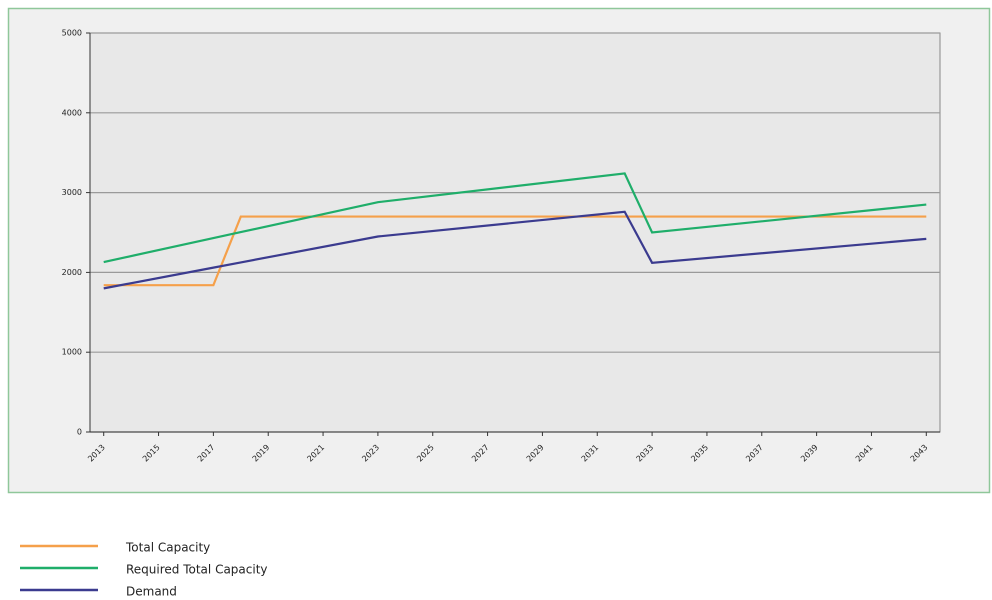 Image resolution: width=992 pixels, height=600 pixels. What do you see at coordinates (72, 112) in the screenshot?
I see `y-tick-label: 4000` at bounding box center [72, 112].